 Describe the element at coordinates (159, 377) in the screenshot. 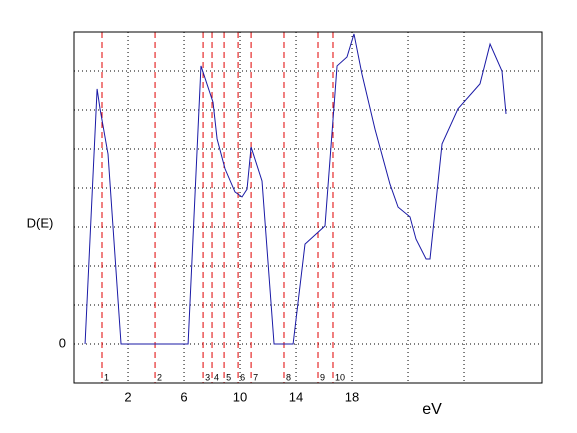

I see `marker-label: 2` at that location.